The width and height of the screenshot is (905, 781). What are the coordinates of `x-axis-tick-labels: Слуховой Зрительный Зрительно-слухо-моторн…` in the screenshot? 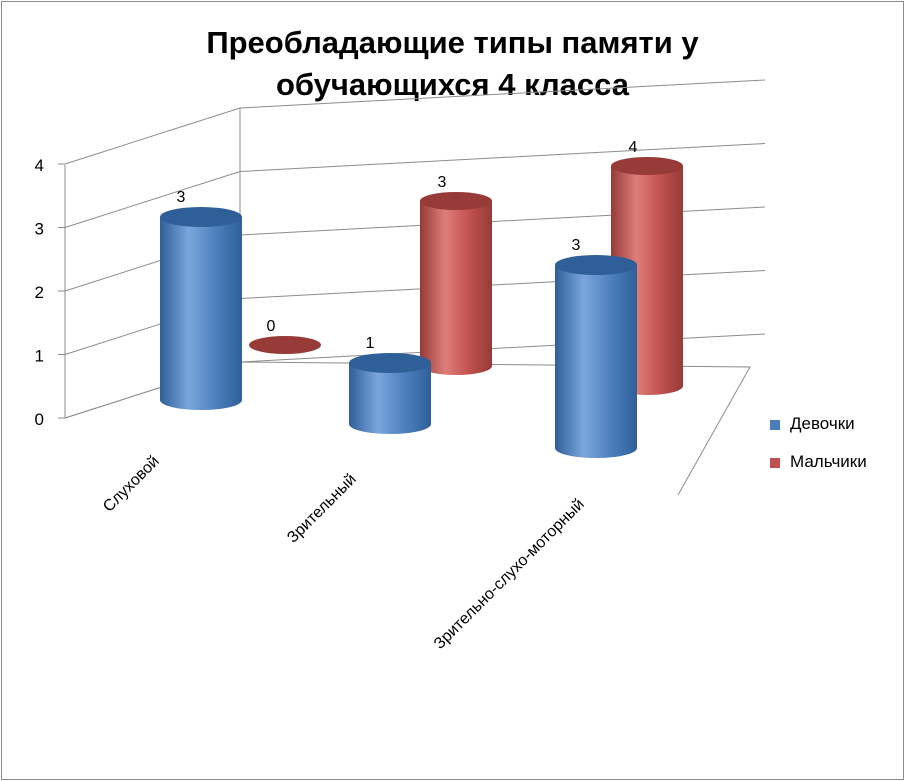 It's located at (344, 553).